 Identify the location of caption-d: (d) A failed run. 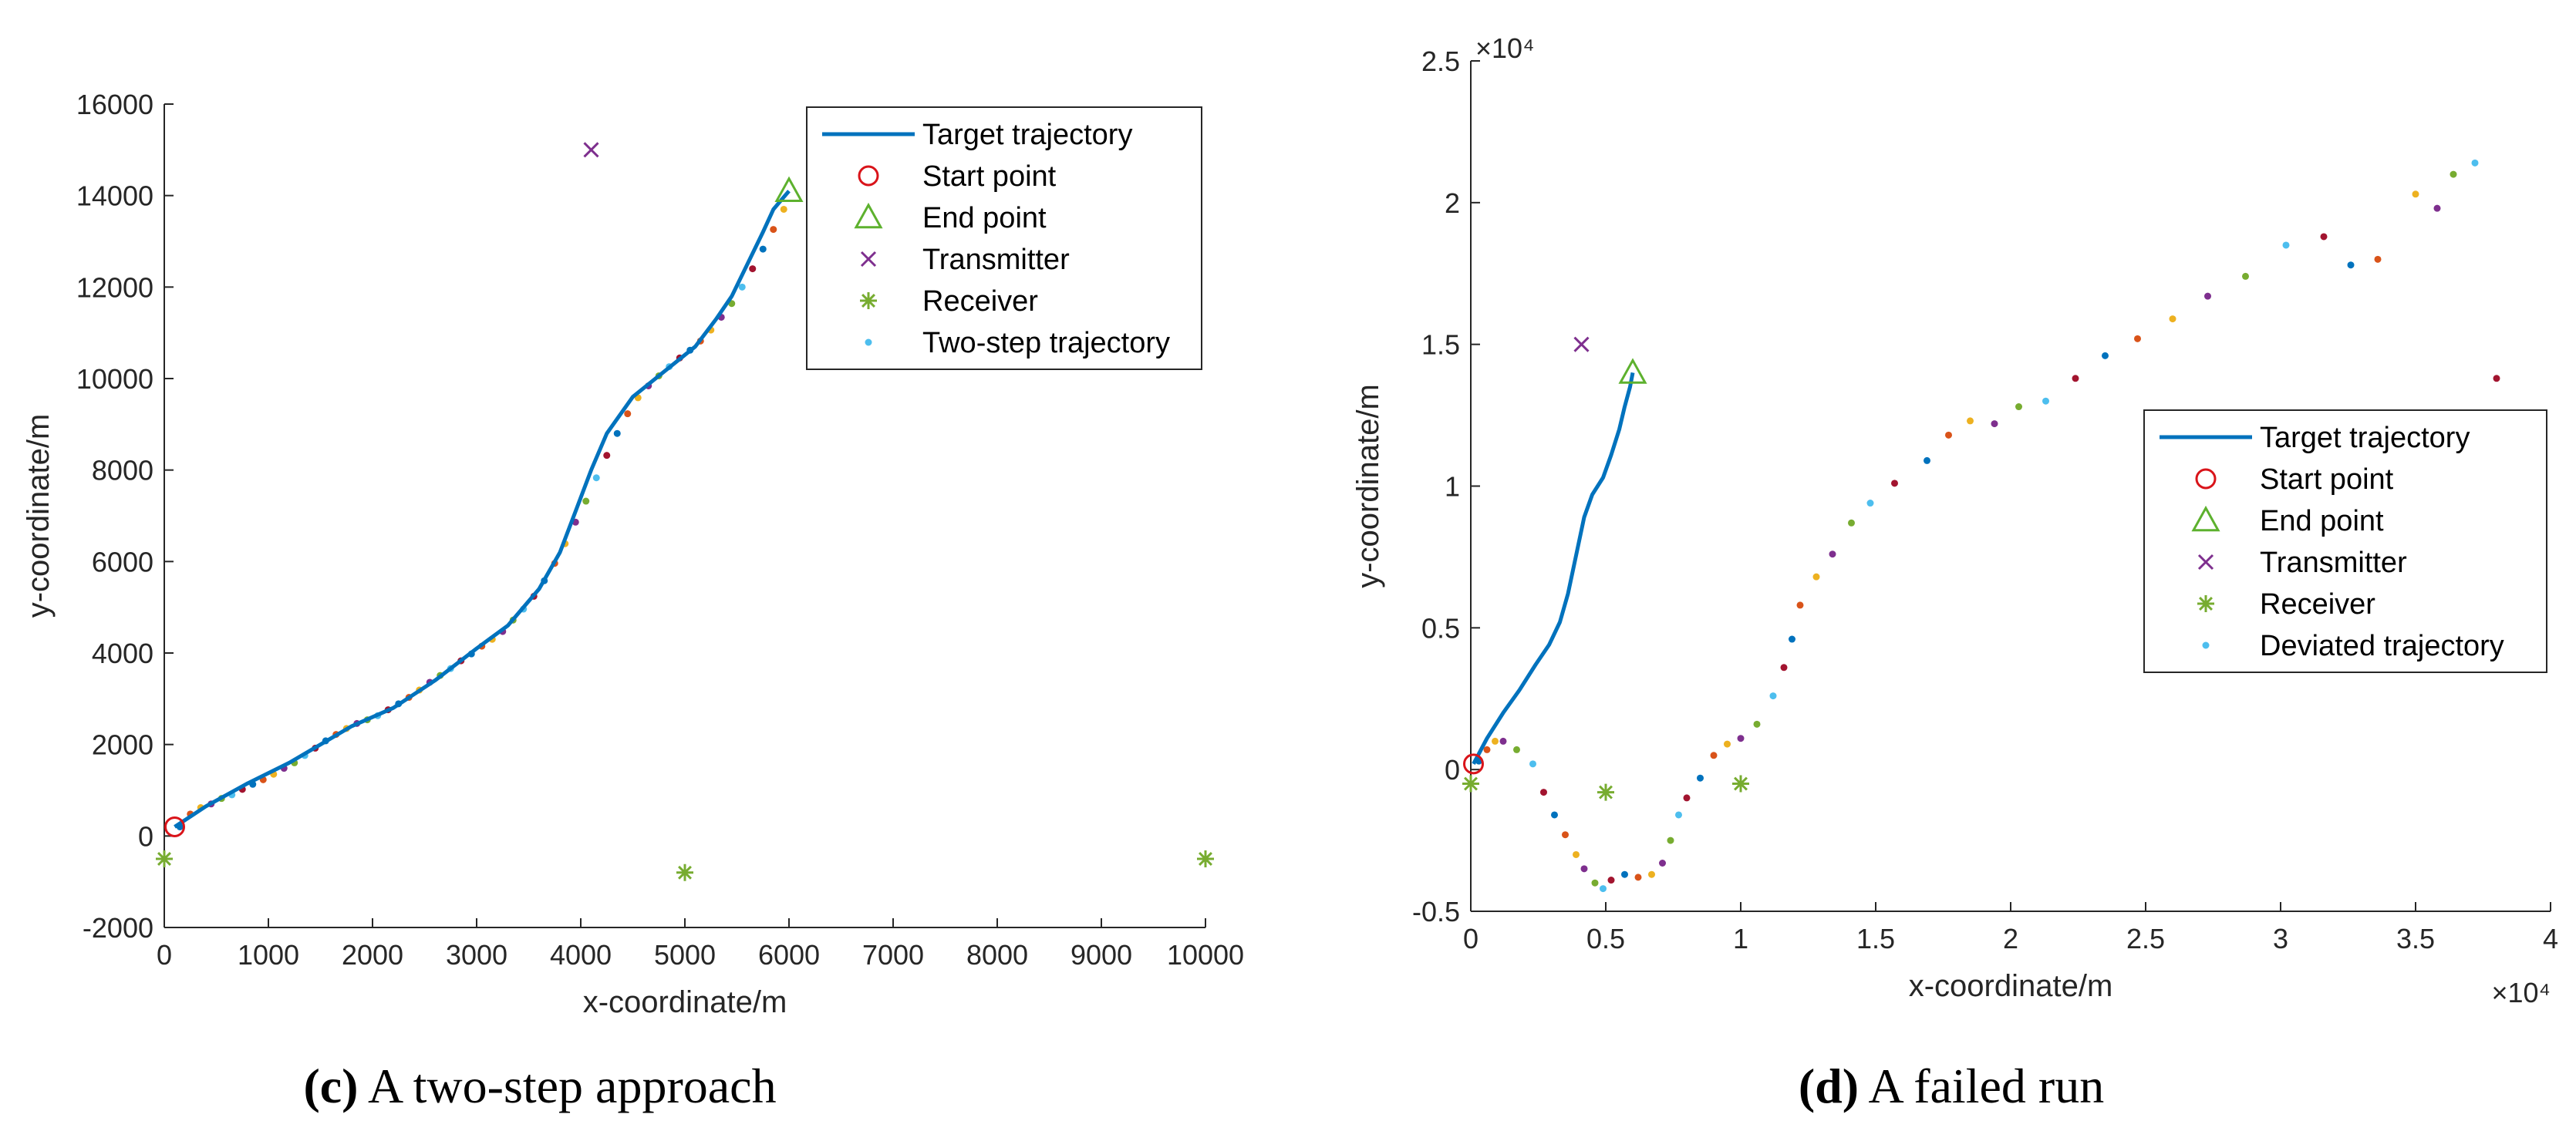
(1951, 1086).